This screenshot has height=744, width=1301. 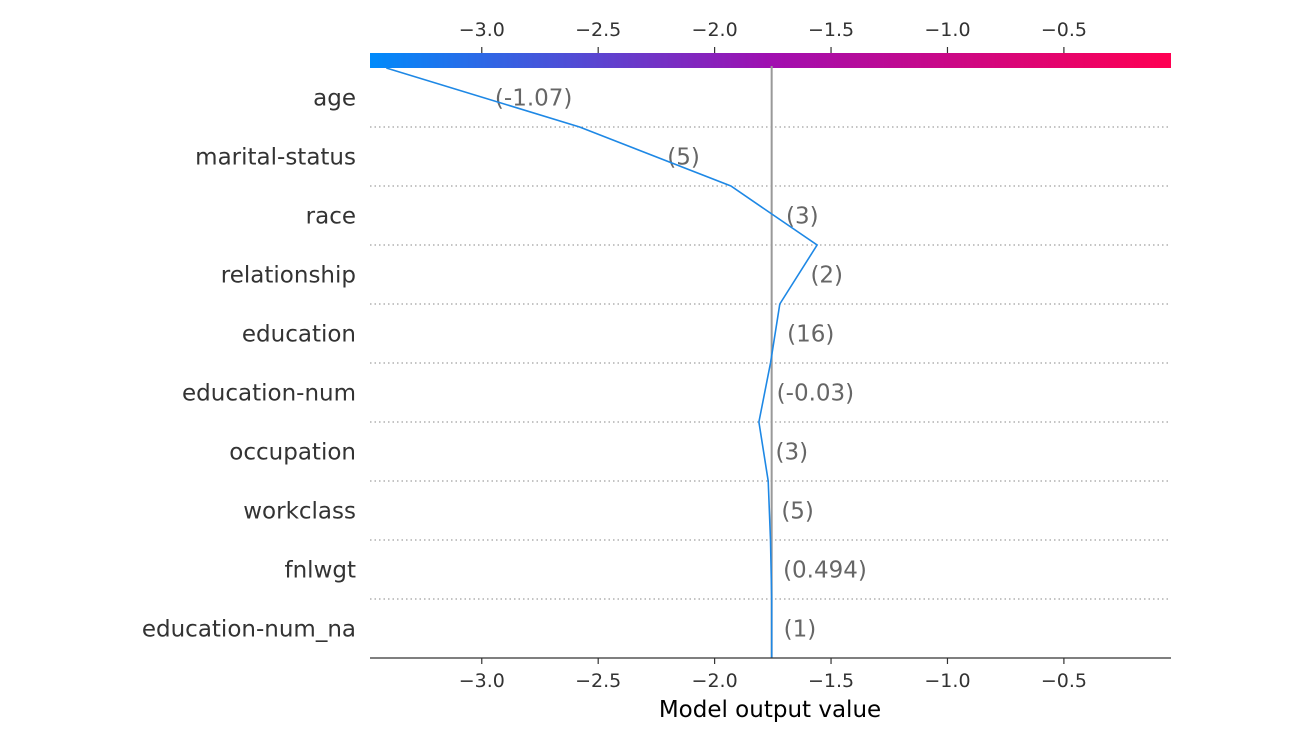 I want to click on top-tick-label: −1.0, so click(x=947, y=30).